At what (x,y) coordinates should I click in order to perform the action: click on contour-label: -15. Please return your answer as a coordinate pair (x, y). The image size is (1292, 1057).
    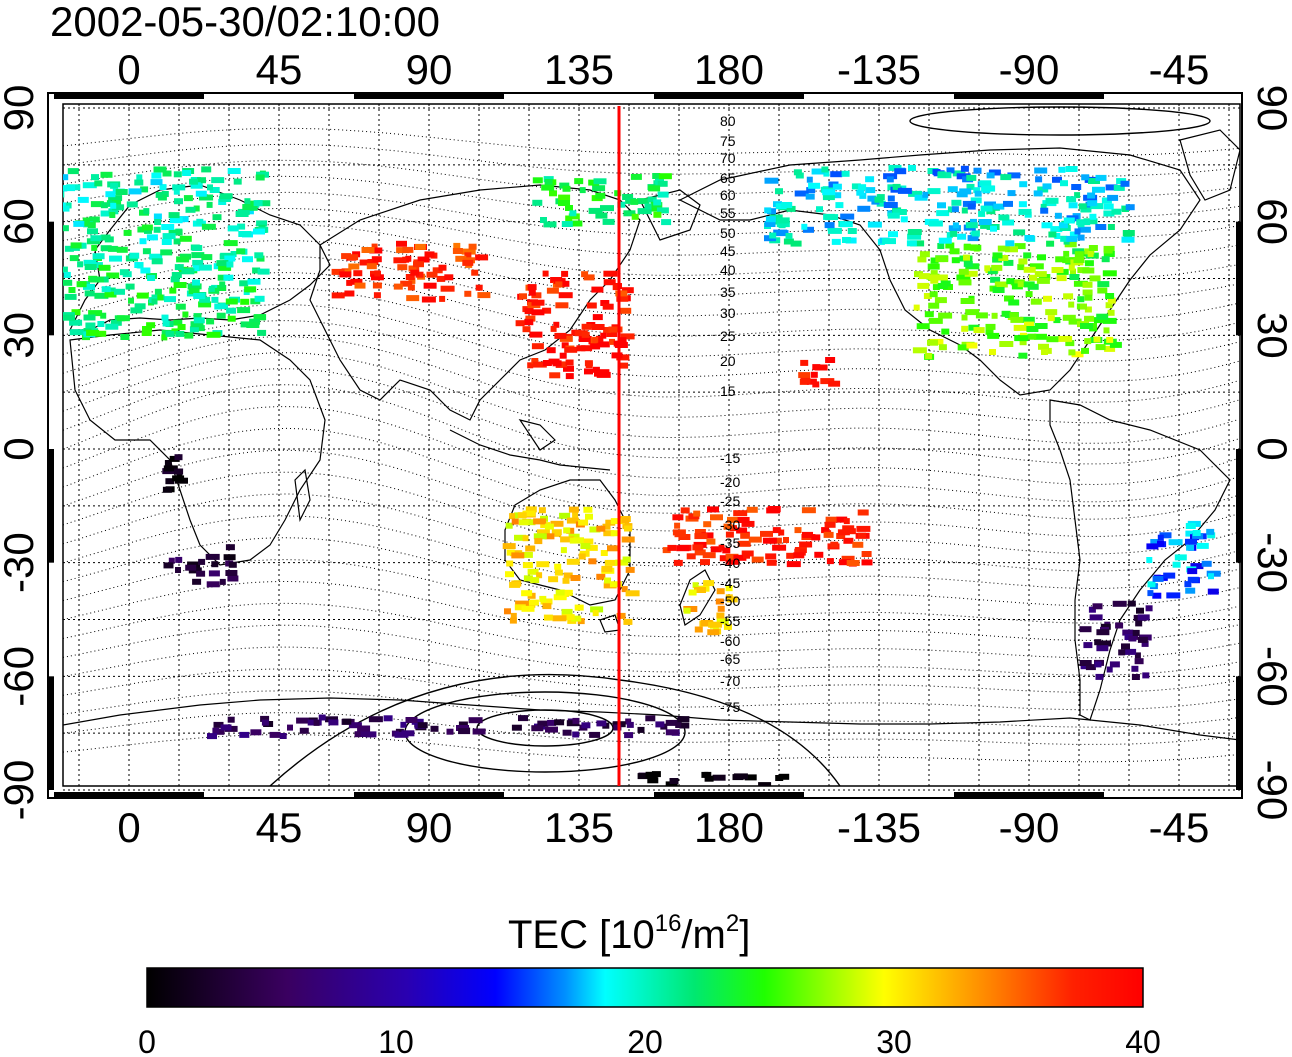
    Looking at the image, I should click on (730, 458).